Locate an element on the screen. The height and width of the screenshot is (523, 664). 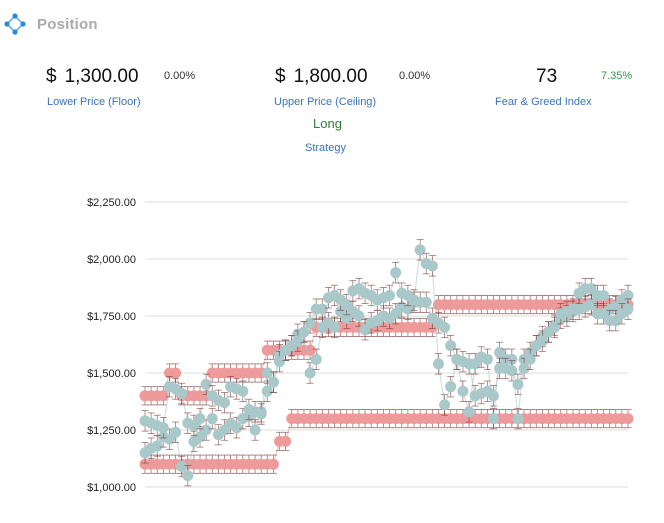
panel-header: Position is located at coordinates (51, 24).